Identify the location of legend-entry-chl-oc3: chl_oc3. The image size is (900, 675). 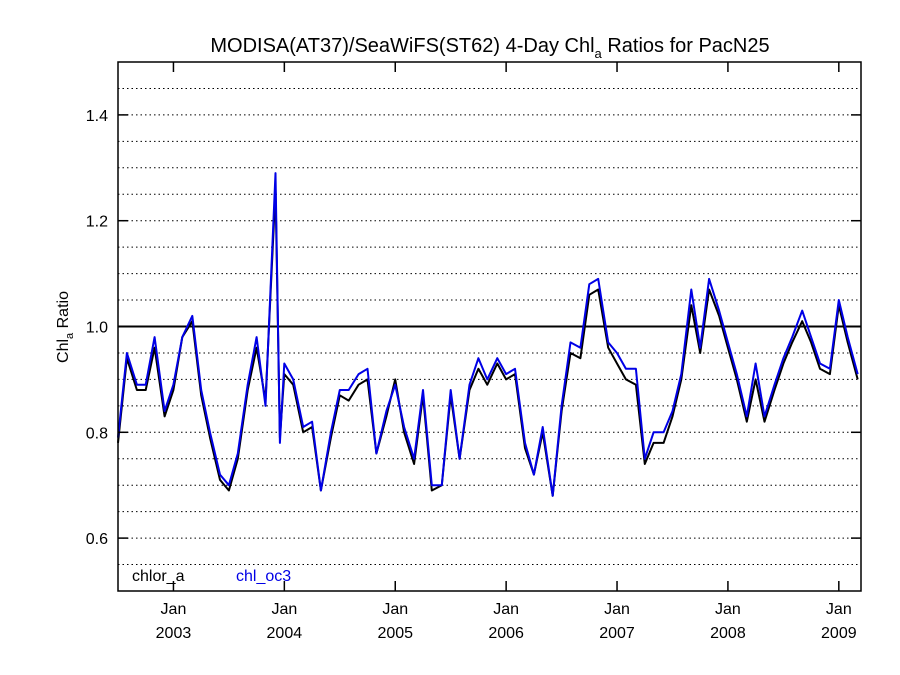
(263, 576).